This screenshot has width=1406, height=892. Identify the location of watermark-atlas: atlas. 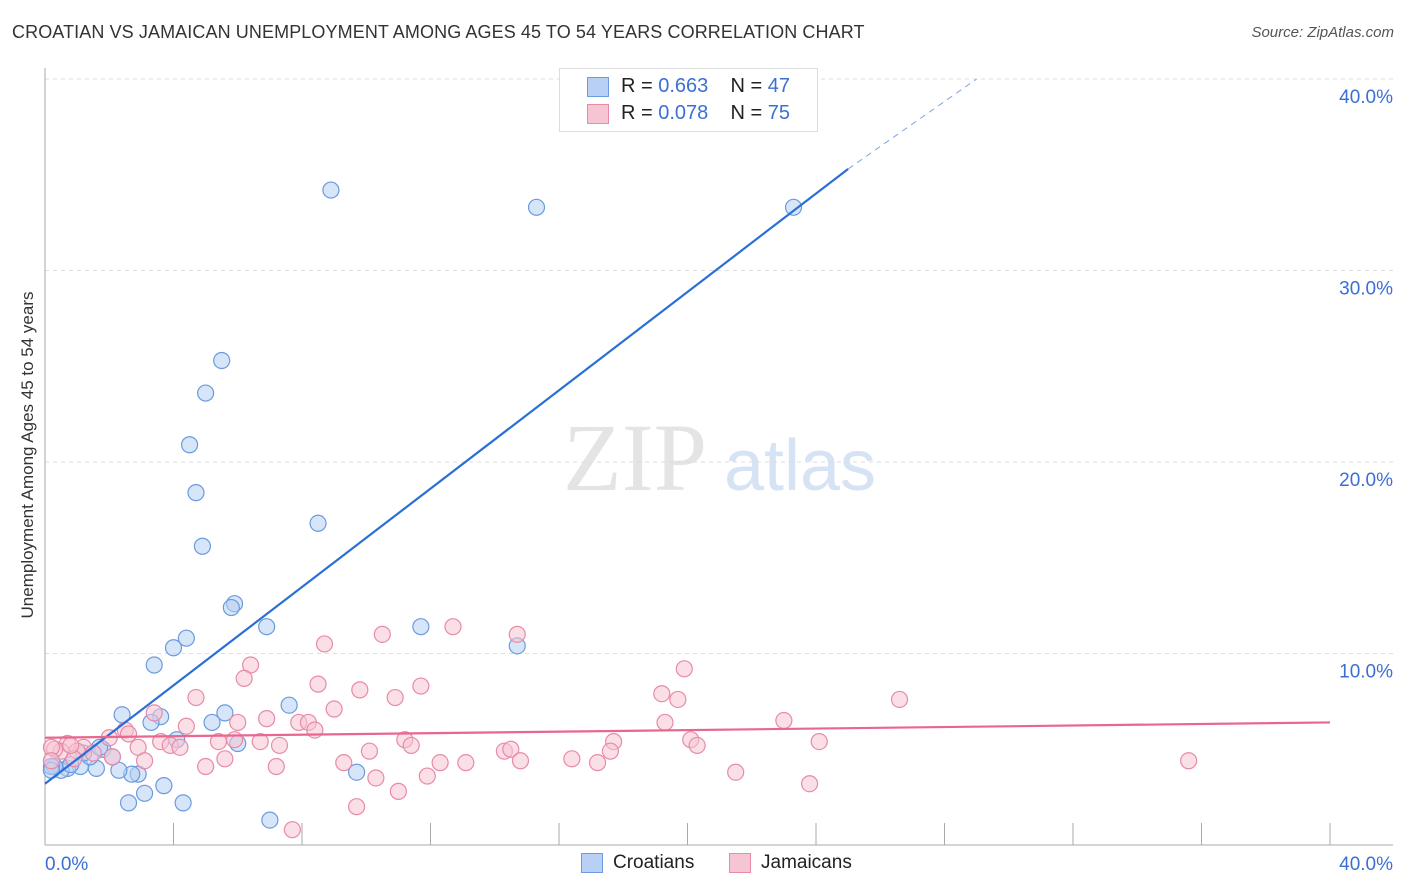
(800, 466).